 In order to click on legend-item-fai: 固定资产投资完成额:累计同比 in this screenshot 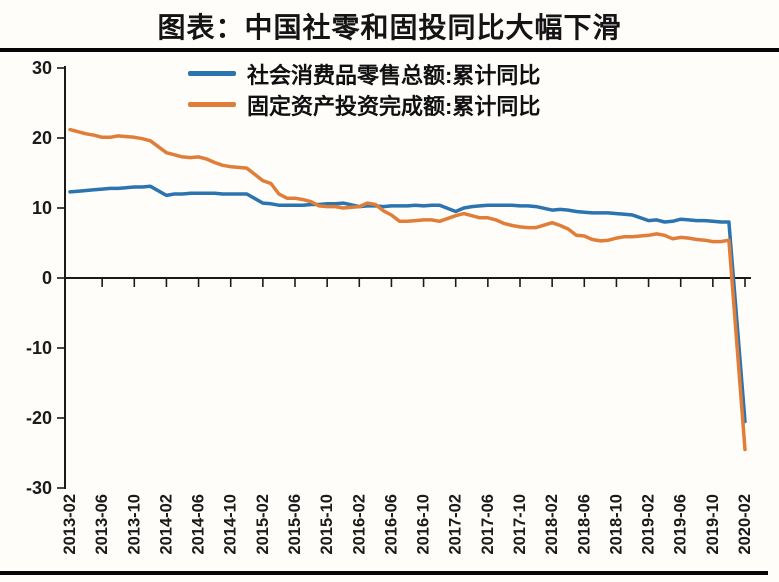, I will do `click(364, 104)`.